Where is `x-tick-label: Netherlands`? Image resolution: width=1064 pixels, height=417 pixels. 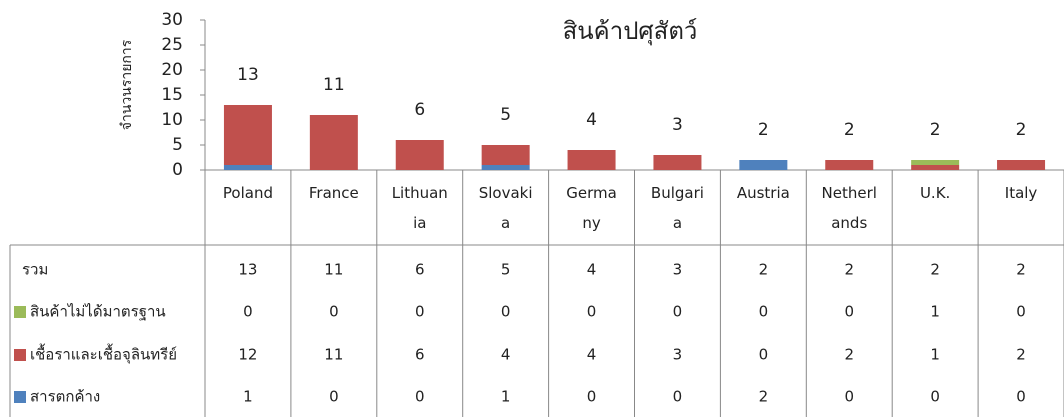
x-tick-label: Netherlands is located at coordinates (849, 208).